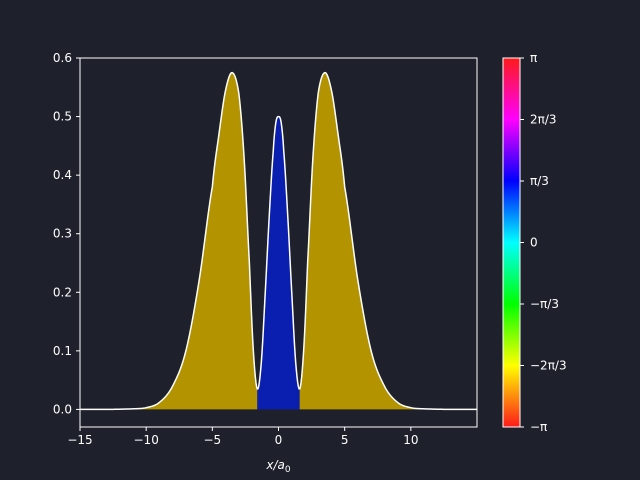 This screenshot has height=480, width=640. What do you see at coordinates (511, 242) in the screenshot?
I see `colorbar-gradient` at bounding box center [511, 242].